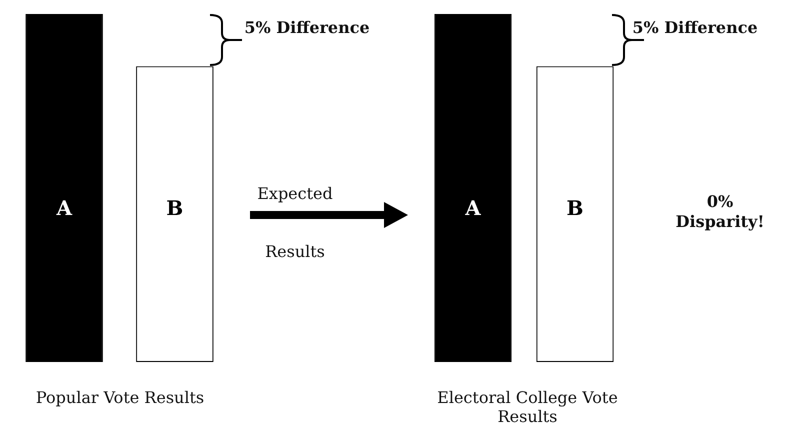 Image resolution: width=801 pixels, height=438 pixels. What do you see at coordinates (720, 212) in the screenshot?
I see `text: 0% Disparity!` at bounding box center [720, 212].